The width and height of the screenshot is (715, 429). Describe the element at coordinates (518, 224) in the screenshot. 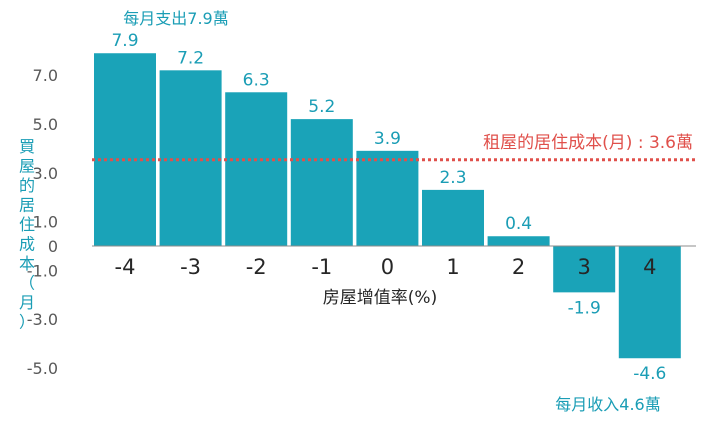

I see `bar-value-label: 0.4` at that location.